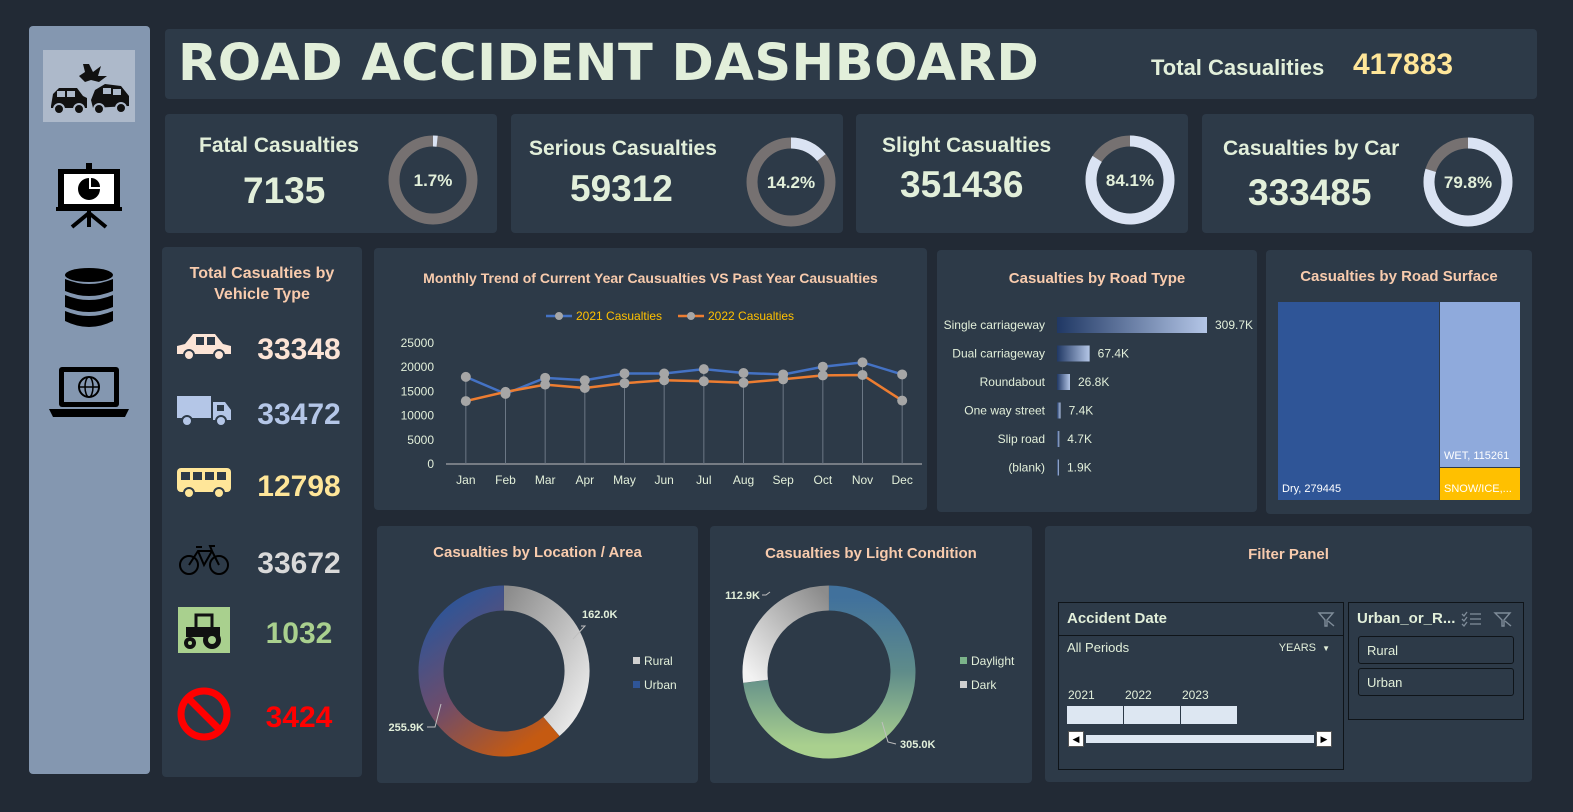 Image resolution: width=1573 pixels, height=812 pixels. I want to click on x-tick-label: Jan, so click(465, 480).